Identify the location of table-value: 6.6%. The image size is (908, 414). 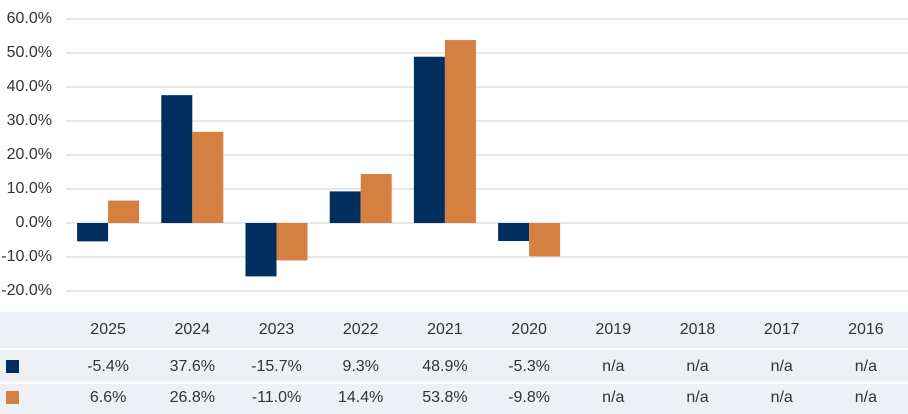
(108, 397).